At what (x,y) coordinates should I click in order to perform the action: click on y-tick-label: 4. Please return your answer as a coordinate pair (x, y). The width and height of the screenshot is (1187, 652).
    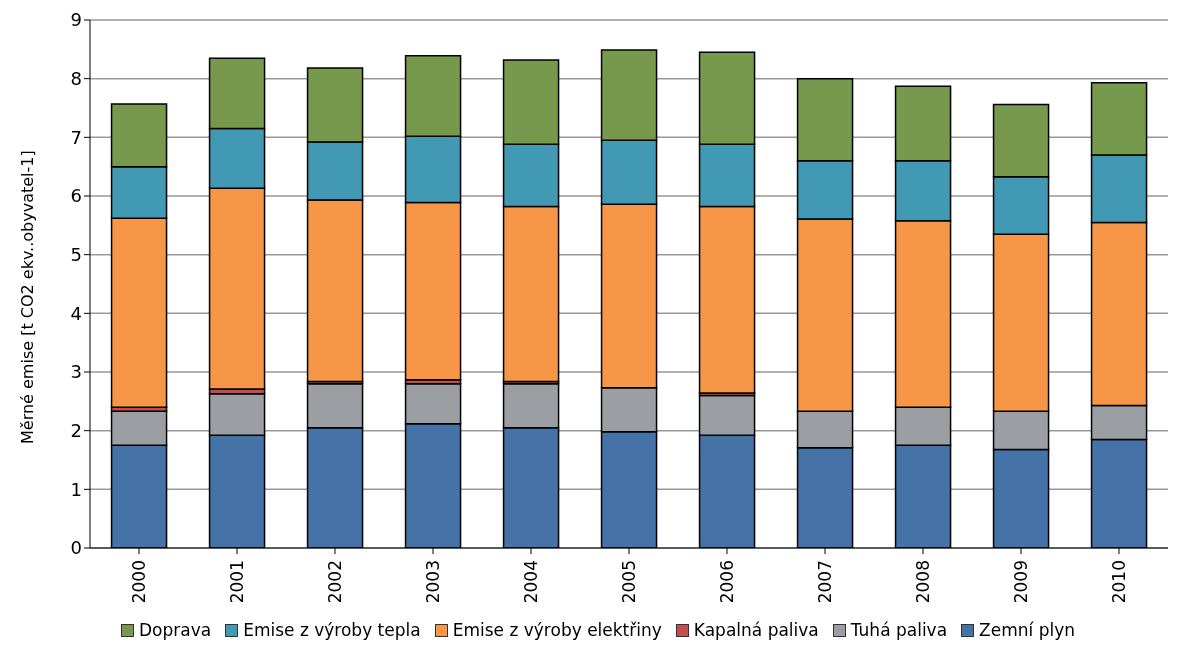
    Looking at the image, I should click on (76, 313).